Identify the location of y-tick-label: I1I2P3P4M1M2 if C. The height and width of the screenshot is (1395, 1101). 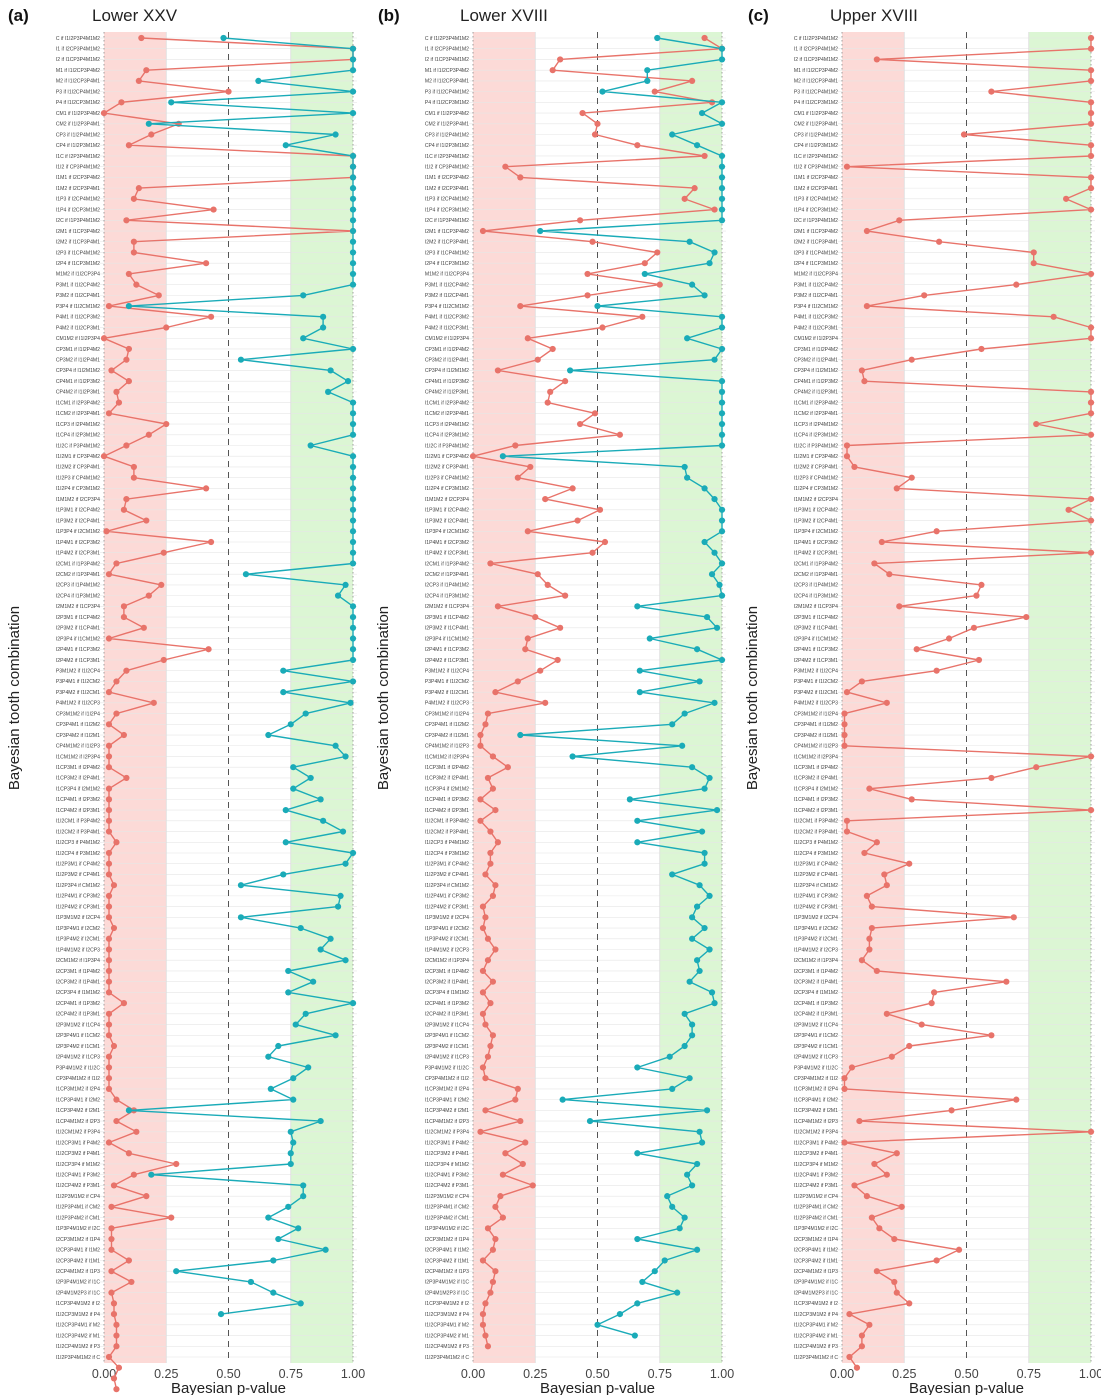
(447, 1358).